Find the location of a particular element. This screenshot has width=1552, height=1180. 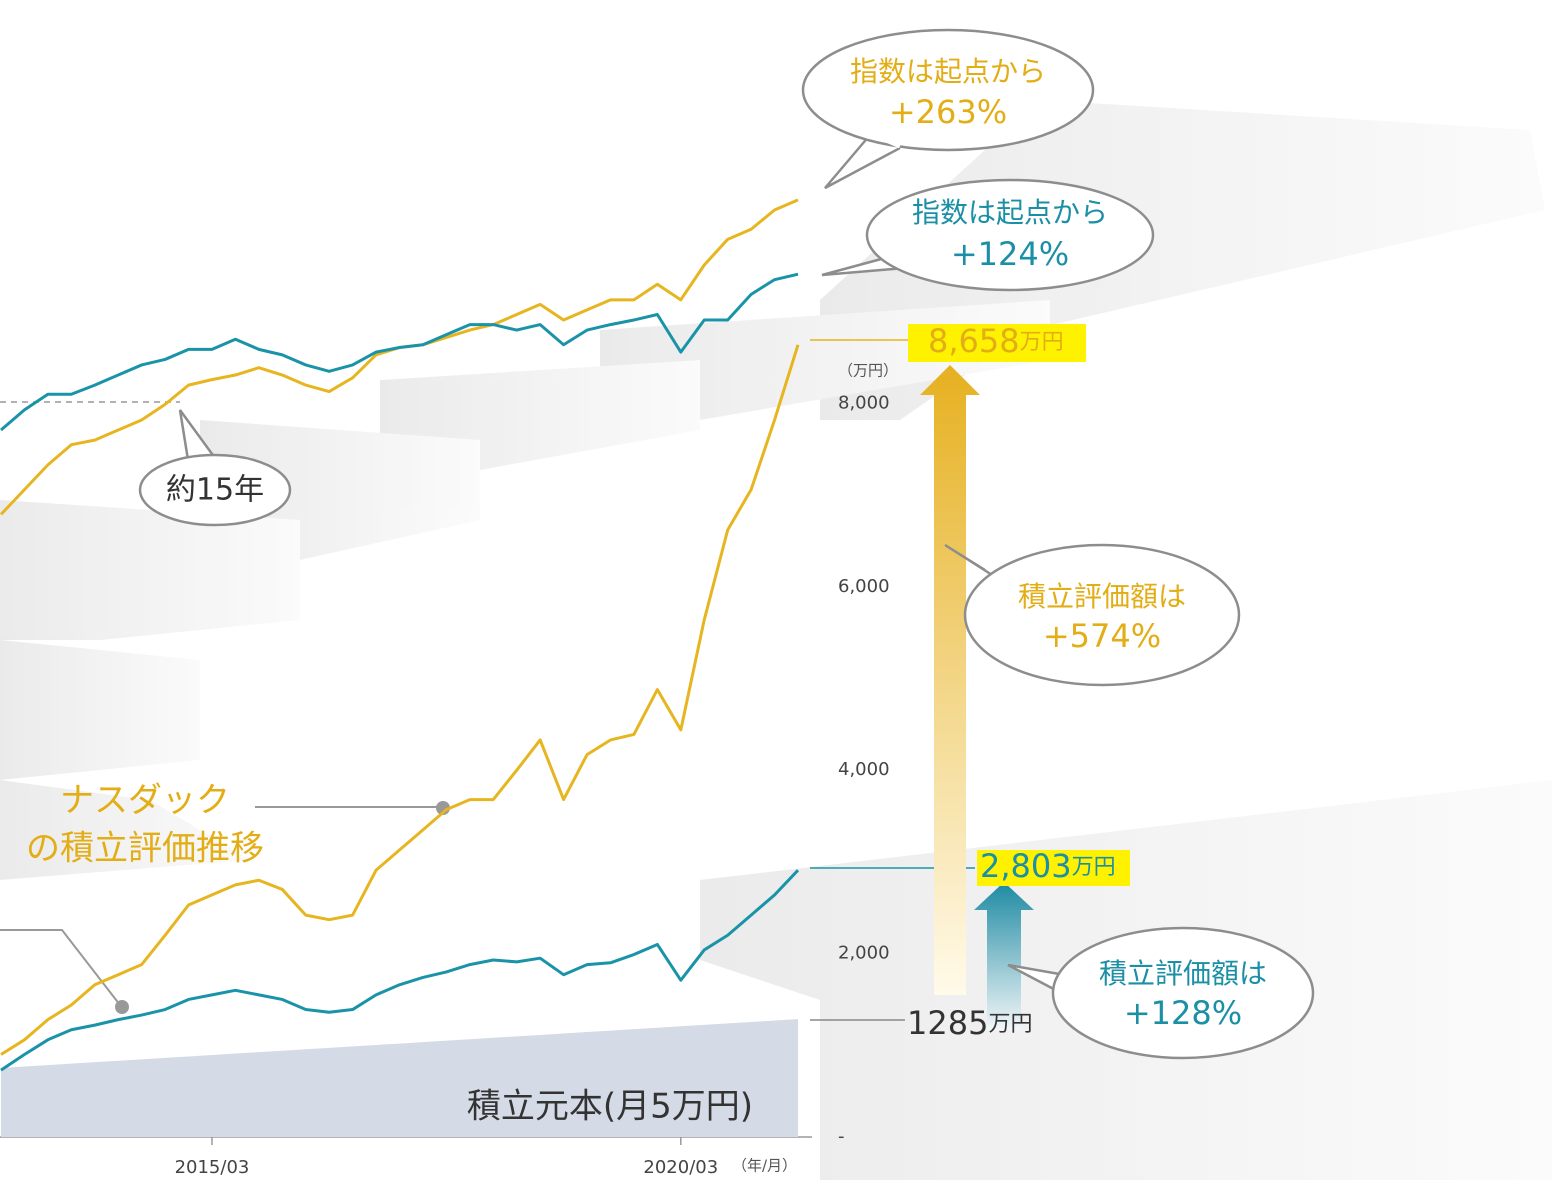

callout-text: 約15年 is located at coordinates (215, 490).